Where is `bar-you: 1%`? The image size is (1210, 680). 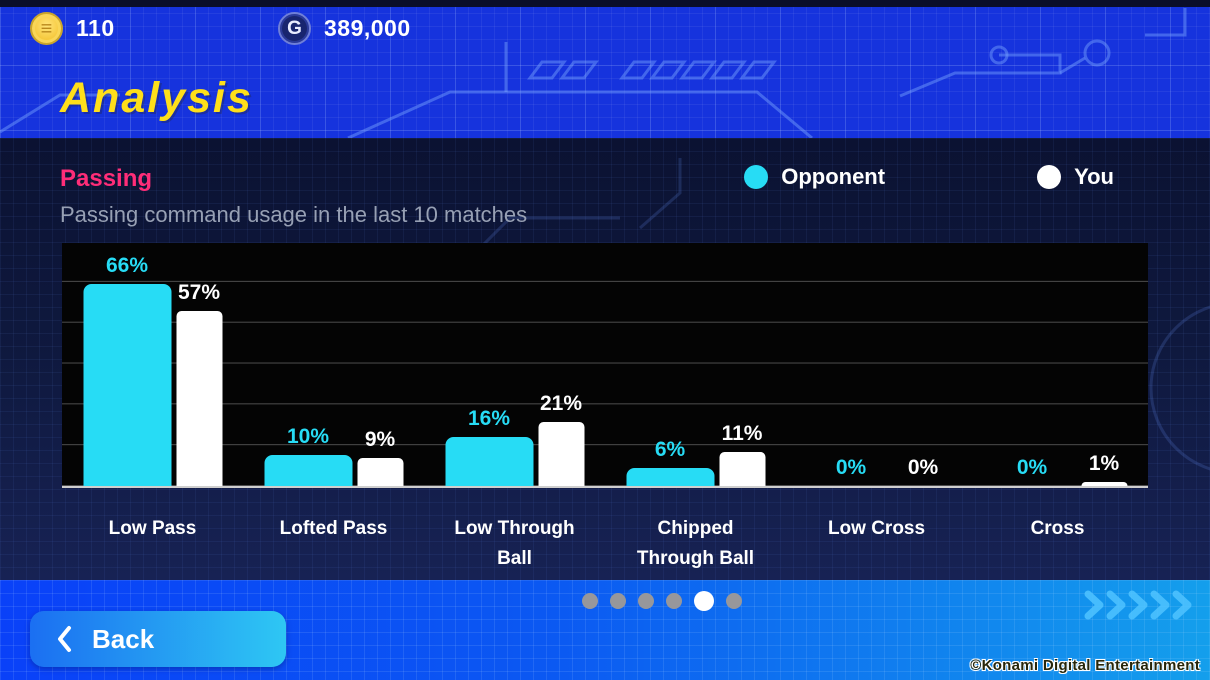
bar-you: 1% is located at coordinates (1104, 469).